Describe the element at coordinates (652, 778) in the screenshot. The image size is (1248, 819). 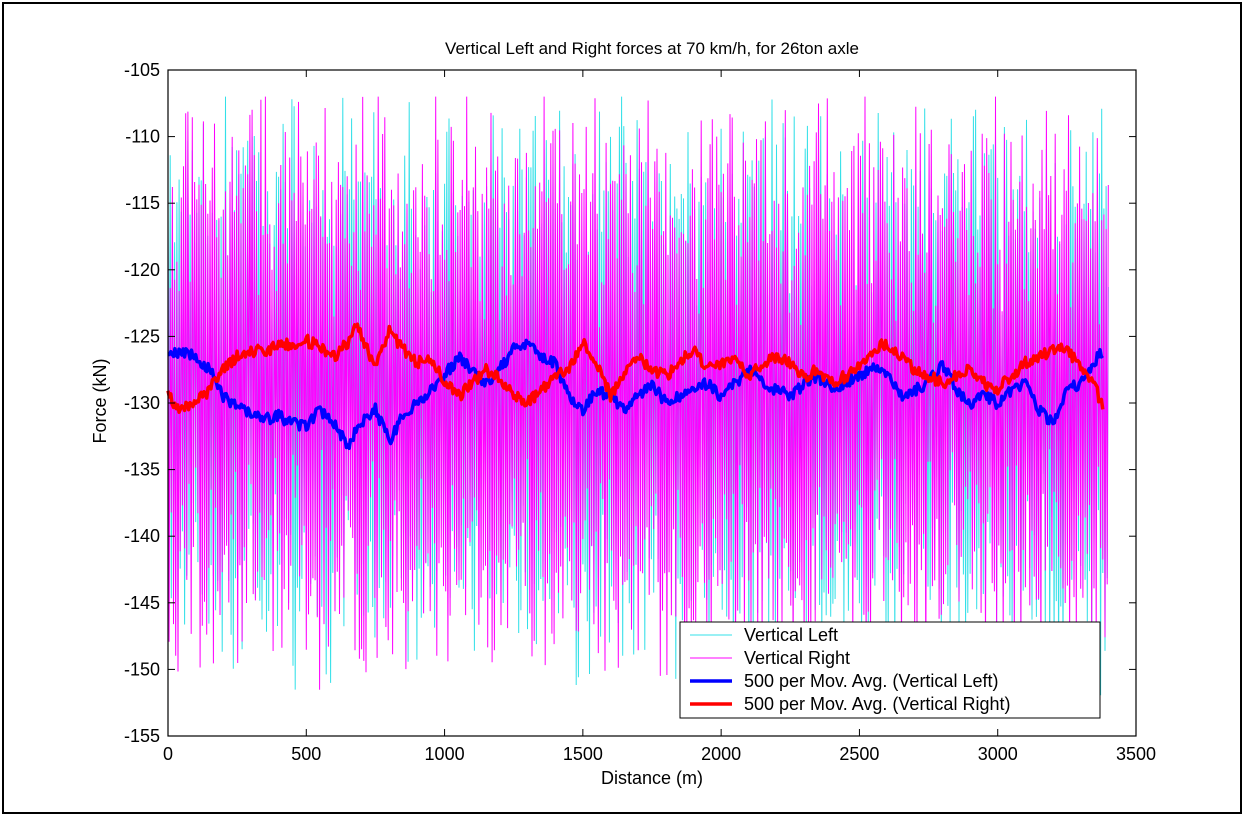
I see `x-axis-label: Distance (m)` at that location.